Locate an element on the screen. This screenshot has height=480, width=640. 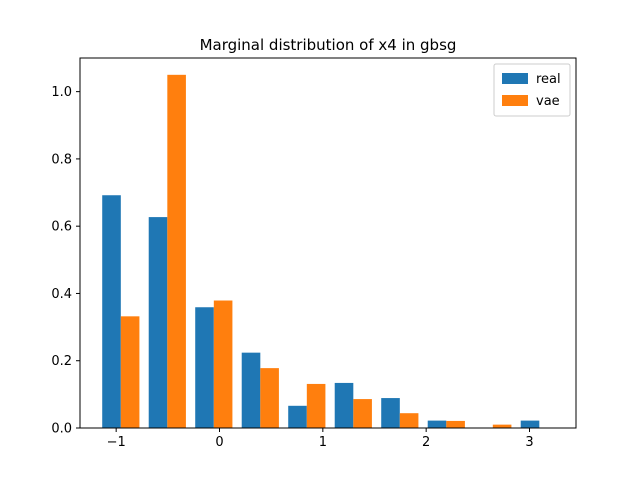
y-tick-label: 1.0 is located at coordinates (61, 92).